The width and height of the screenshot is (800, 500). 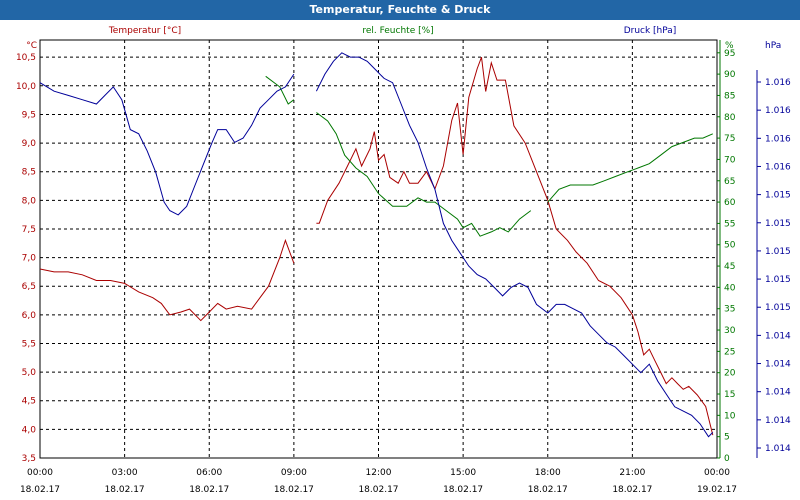 I want to click on temperature-tick-label: 9,0, so click(x=29, y=144).